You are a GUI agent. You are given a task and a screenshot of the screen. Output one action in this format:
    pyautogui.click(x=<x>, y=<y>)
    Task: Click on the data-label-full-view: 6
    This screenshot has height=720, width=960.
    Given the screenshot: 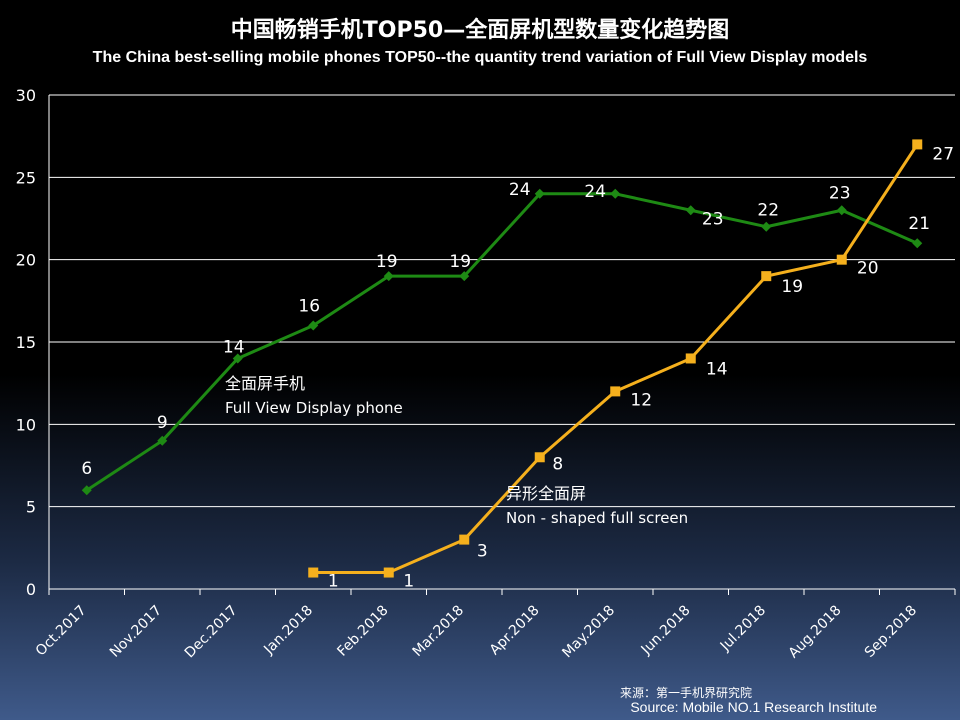 What is the action you would take?
    pyautogui.click(x=86, y=469)
    